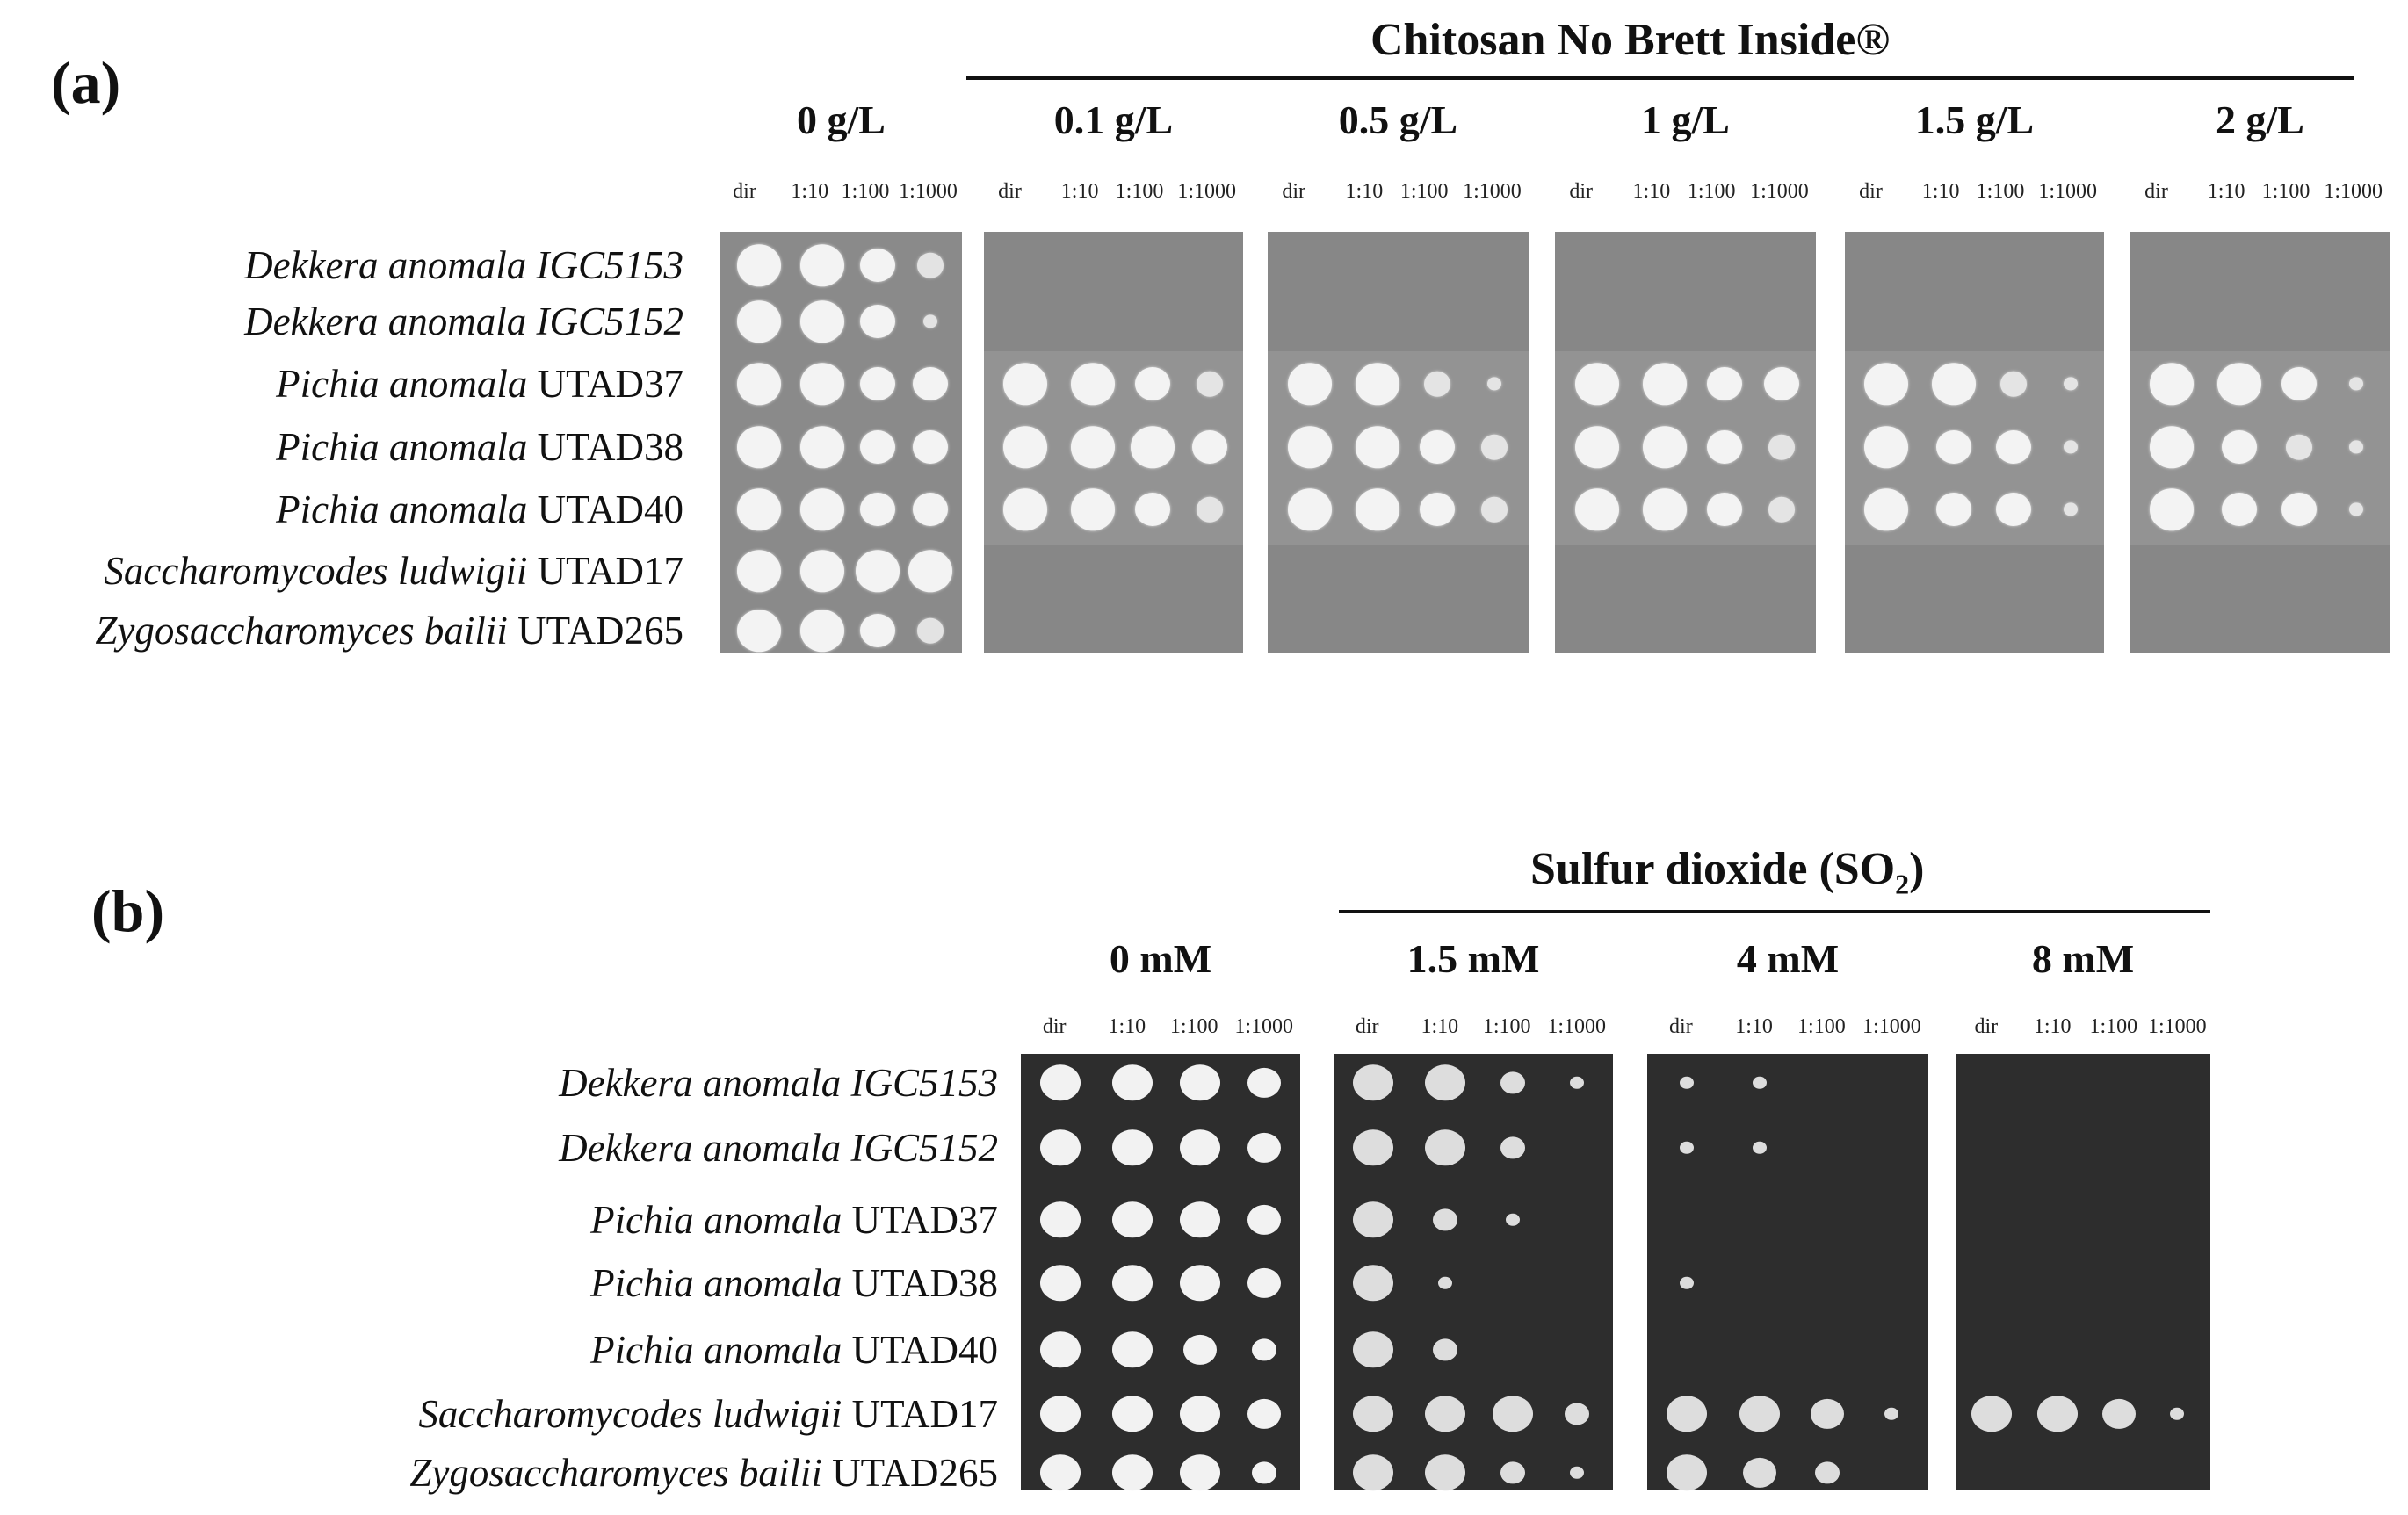  I want to click on panel-a-conc-4: 1 g/L, so click(1686, 119).